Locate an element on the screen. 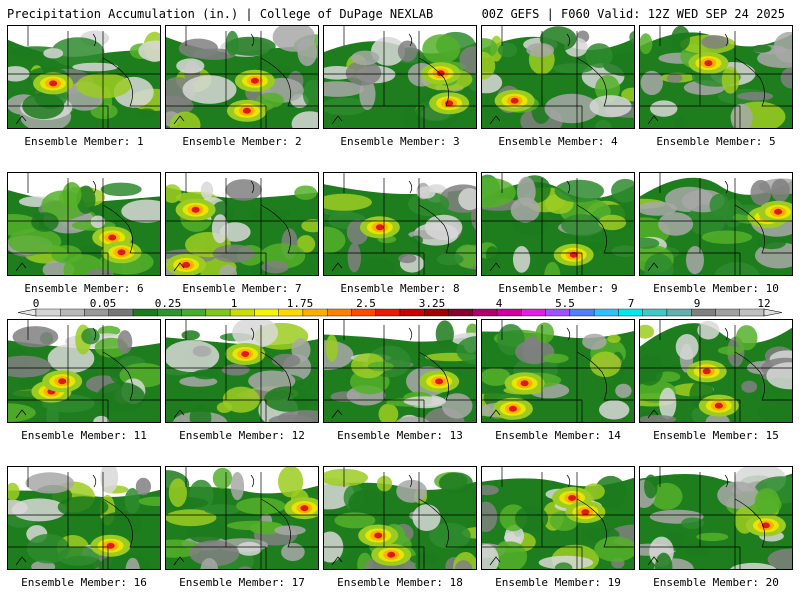  ensemble-member-label: Ensemble Member: 17 is located at coordinates (242, 582).